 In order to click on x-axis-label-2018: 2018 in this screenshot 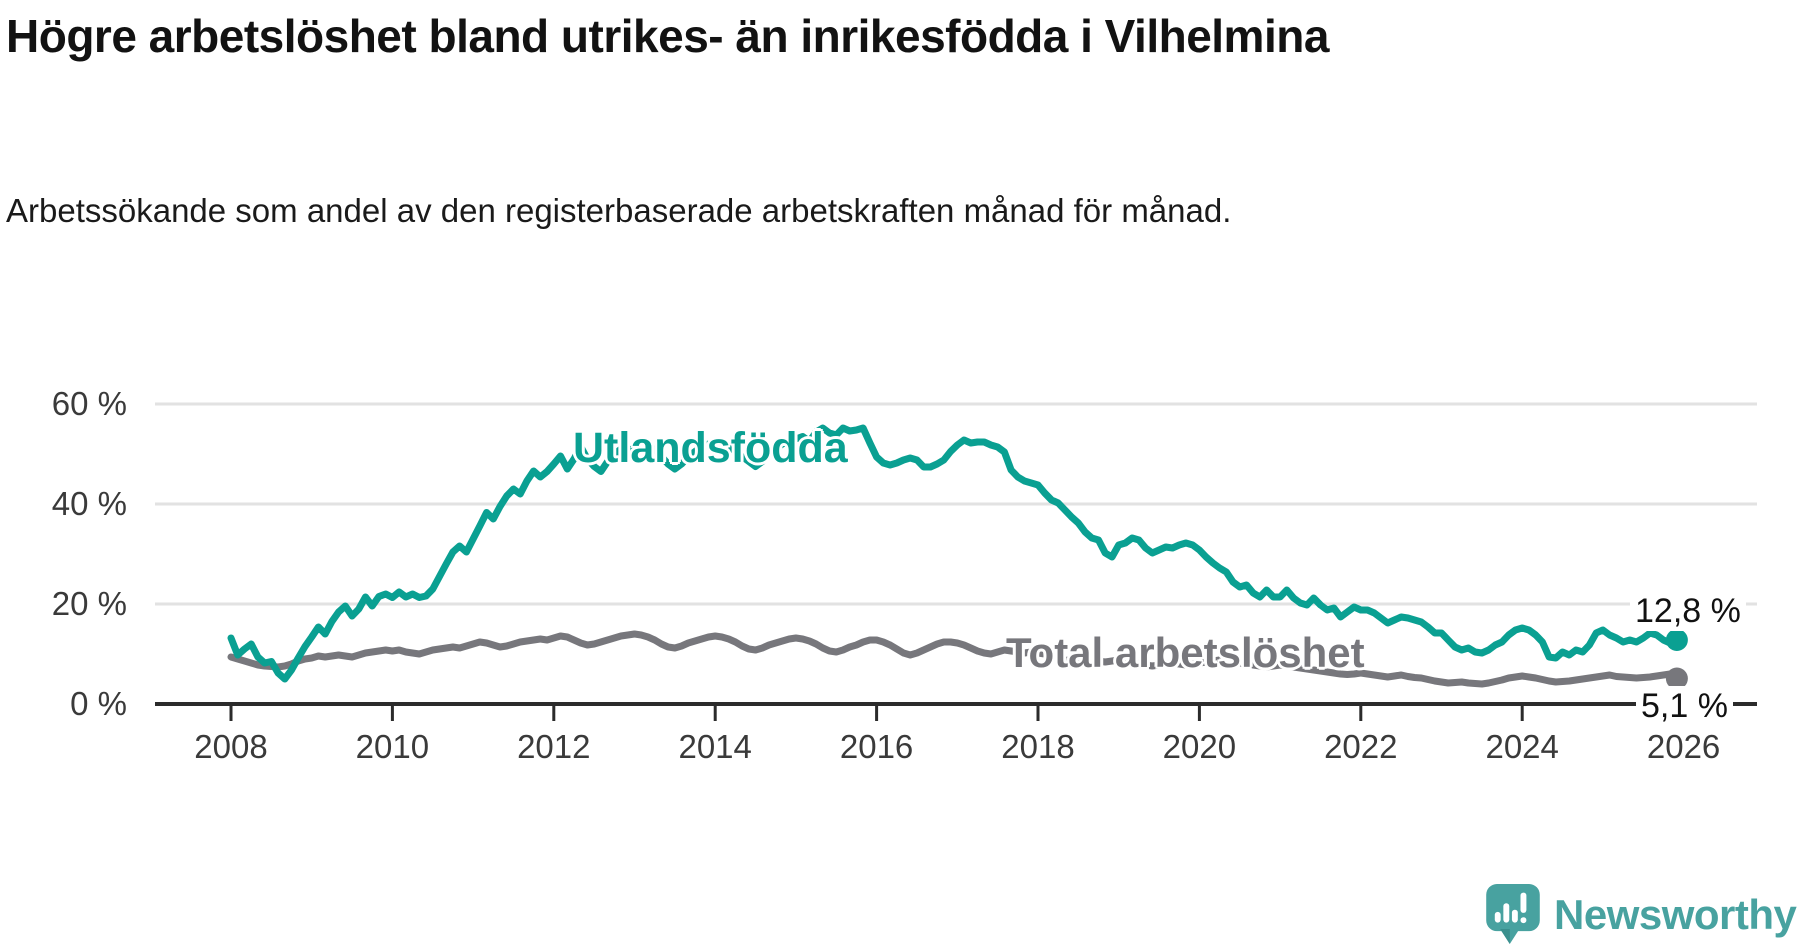, I will do `click(1038, 746)`.